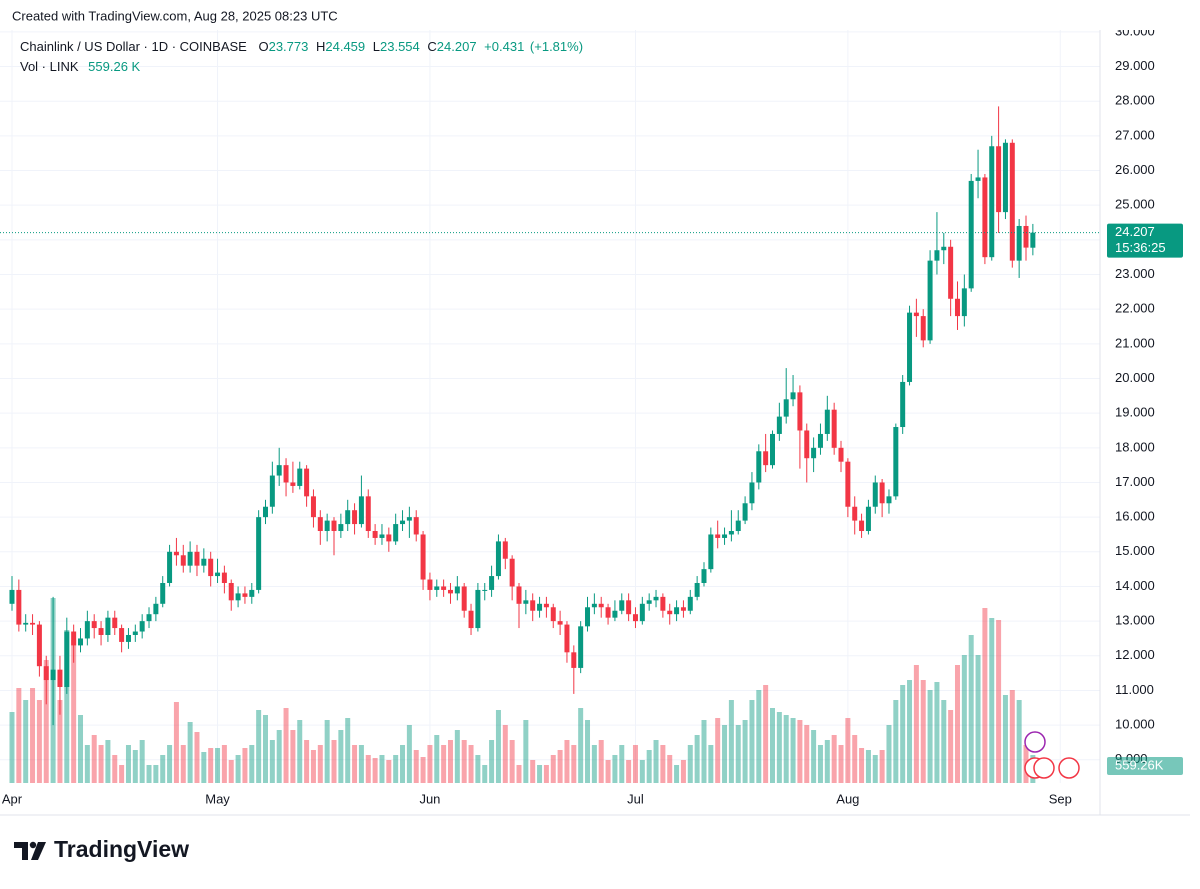  I want to click on brand-name: TradingView, so click(121, 849).